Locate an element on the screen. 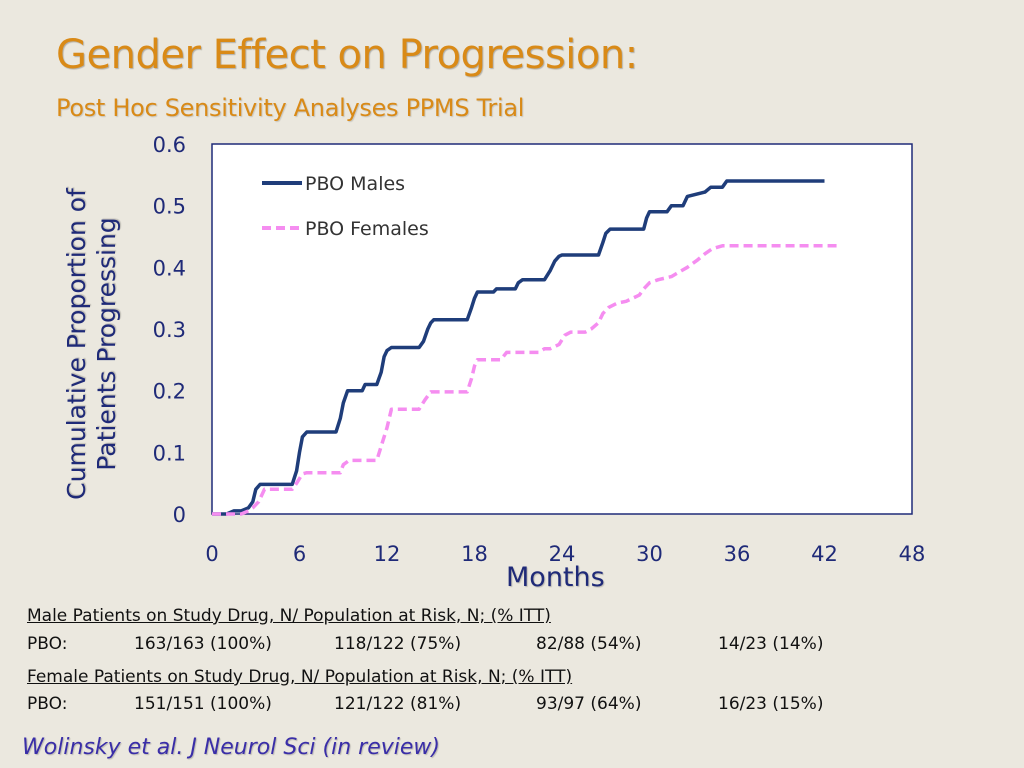  x-tick-label: 30 is located at coordinates (649, 554).